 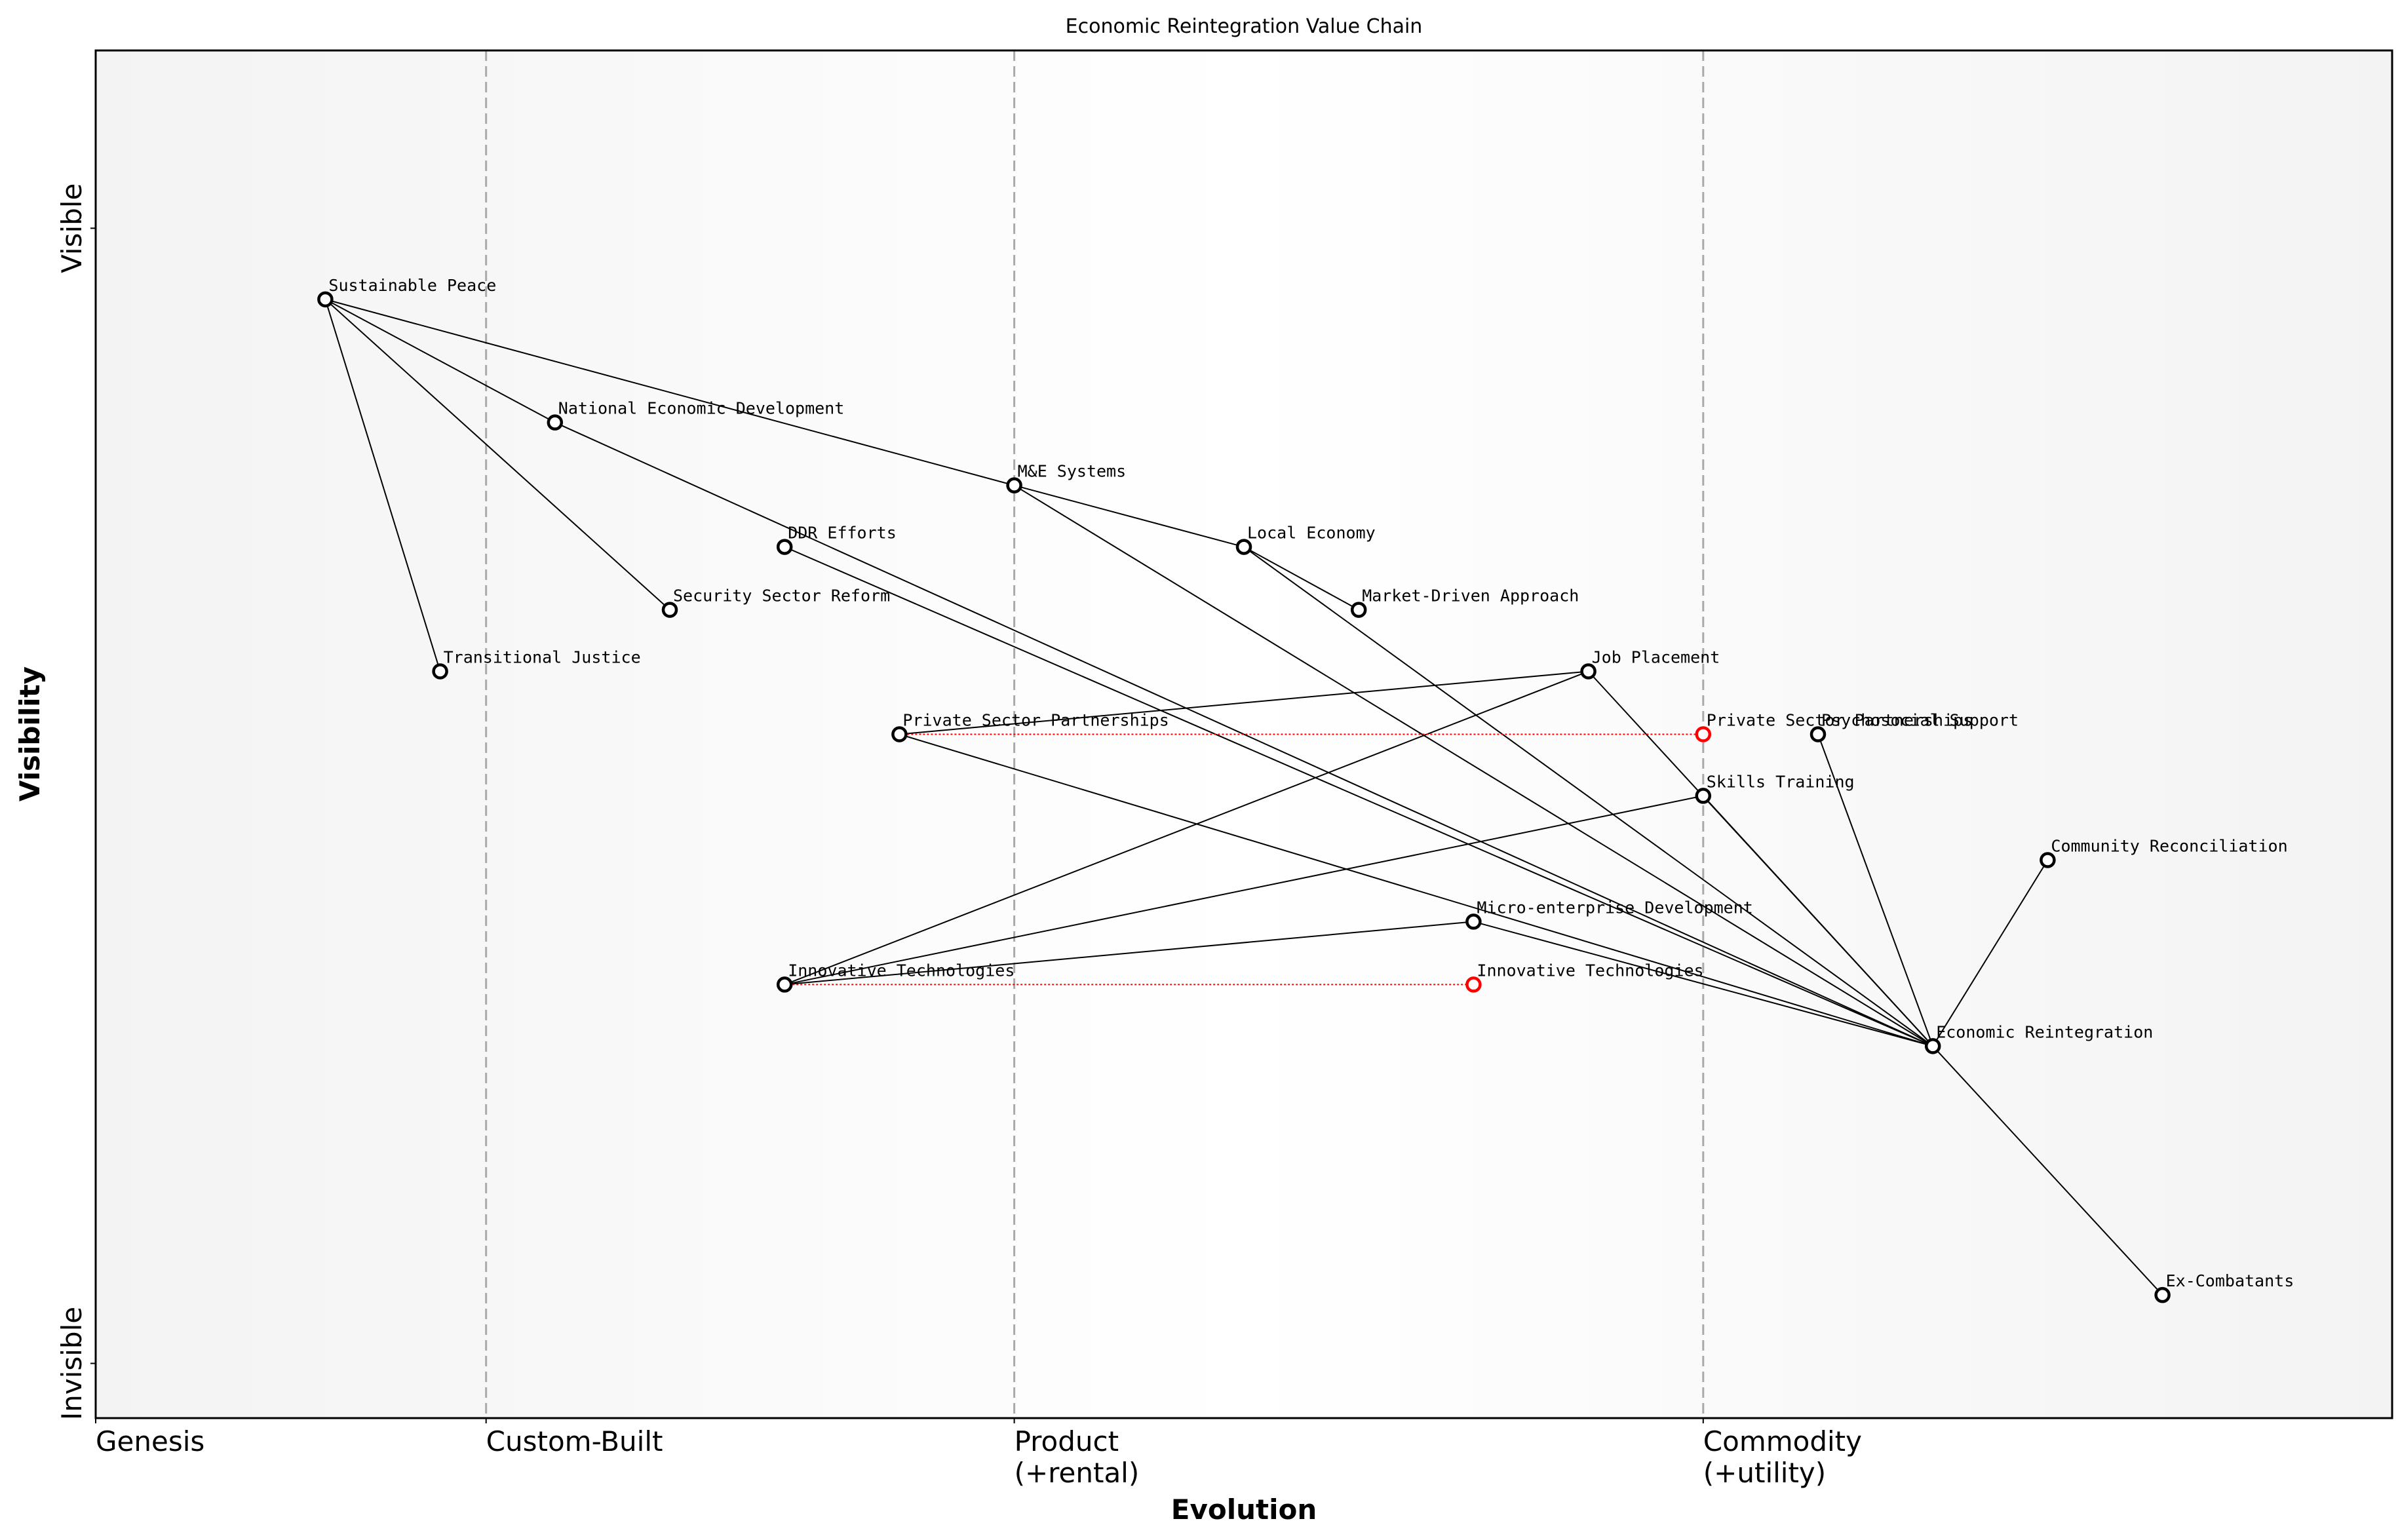 I want to click on x-tick-label-line: Product, so click(x=1067, y=1441).